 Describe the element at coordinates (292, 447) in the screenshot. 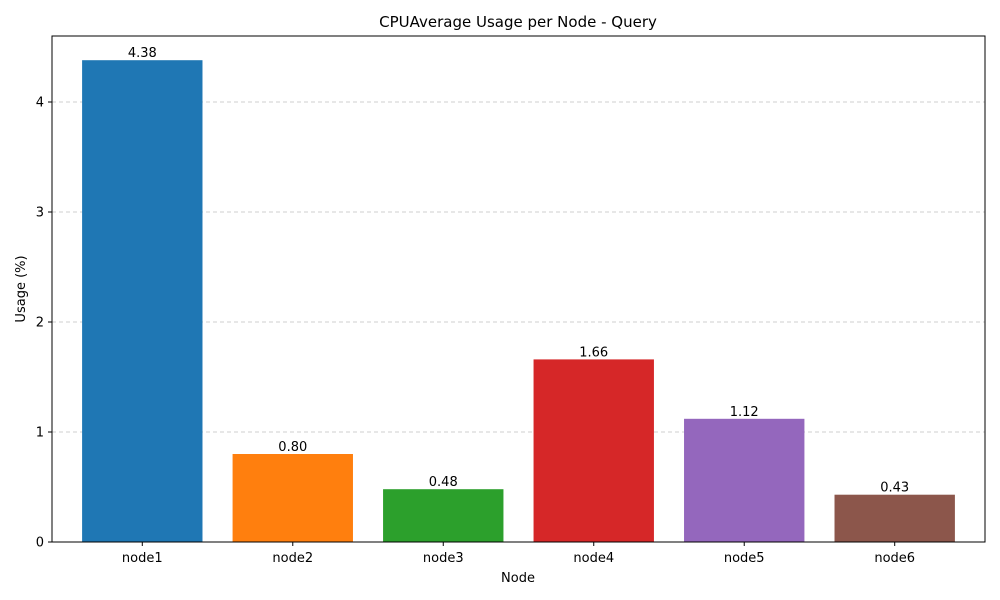

I see `data-label-node2: 0.80` at that location.